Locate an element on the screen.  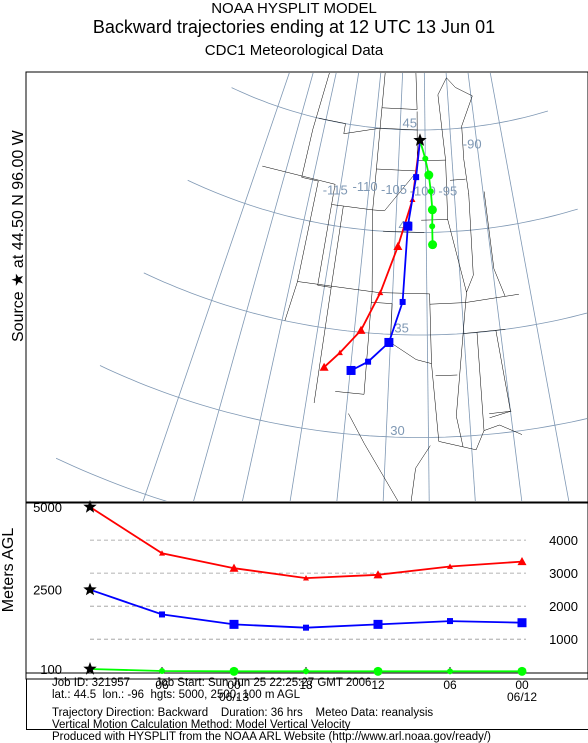
longitude-label: -115 is located at coordinates (335, 190).